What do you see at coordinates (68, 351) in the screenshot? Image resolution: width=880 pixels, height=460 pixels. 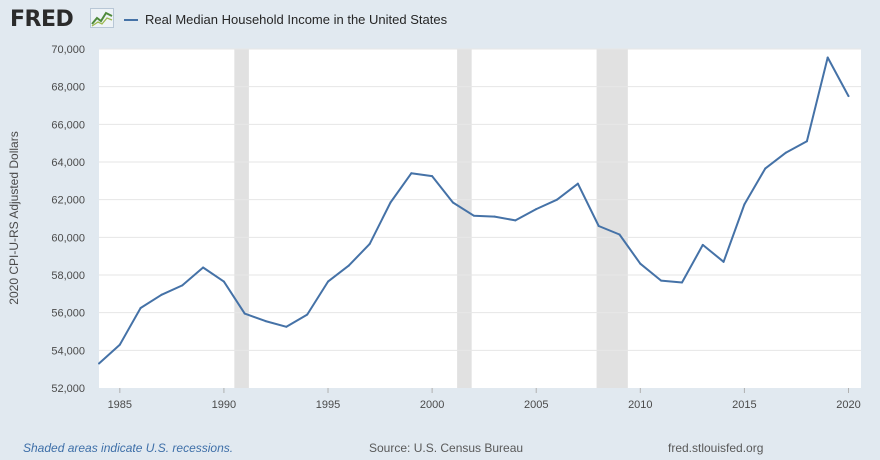 I see `y-tick-label: 54,000` at bounding box center [68, 351].